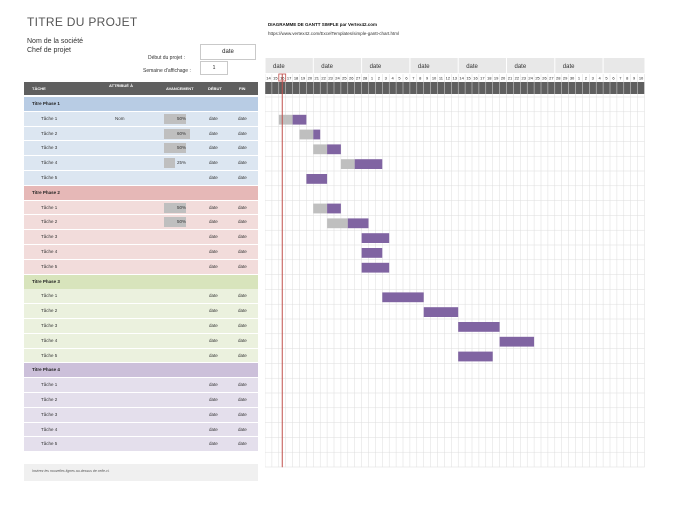 The height and width of the screenshot is (520, 675). I want to click on task-row: Tâche 2 50% date date, so click(141, 223).